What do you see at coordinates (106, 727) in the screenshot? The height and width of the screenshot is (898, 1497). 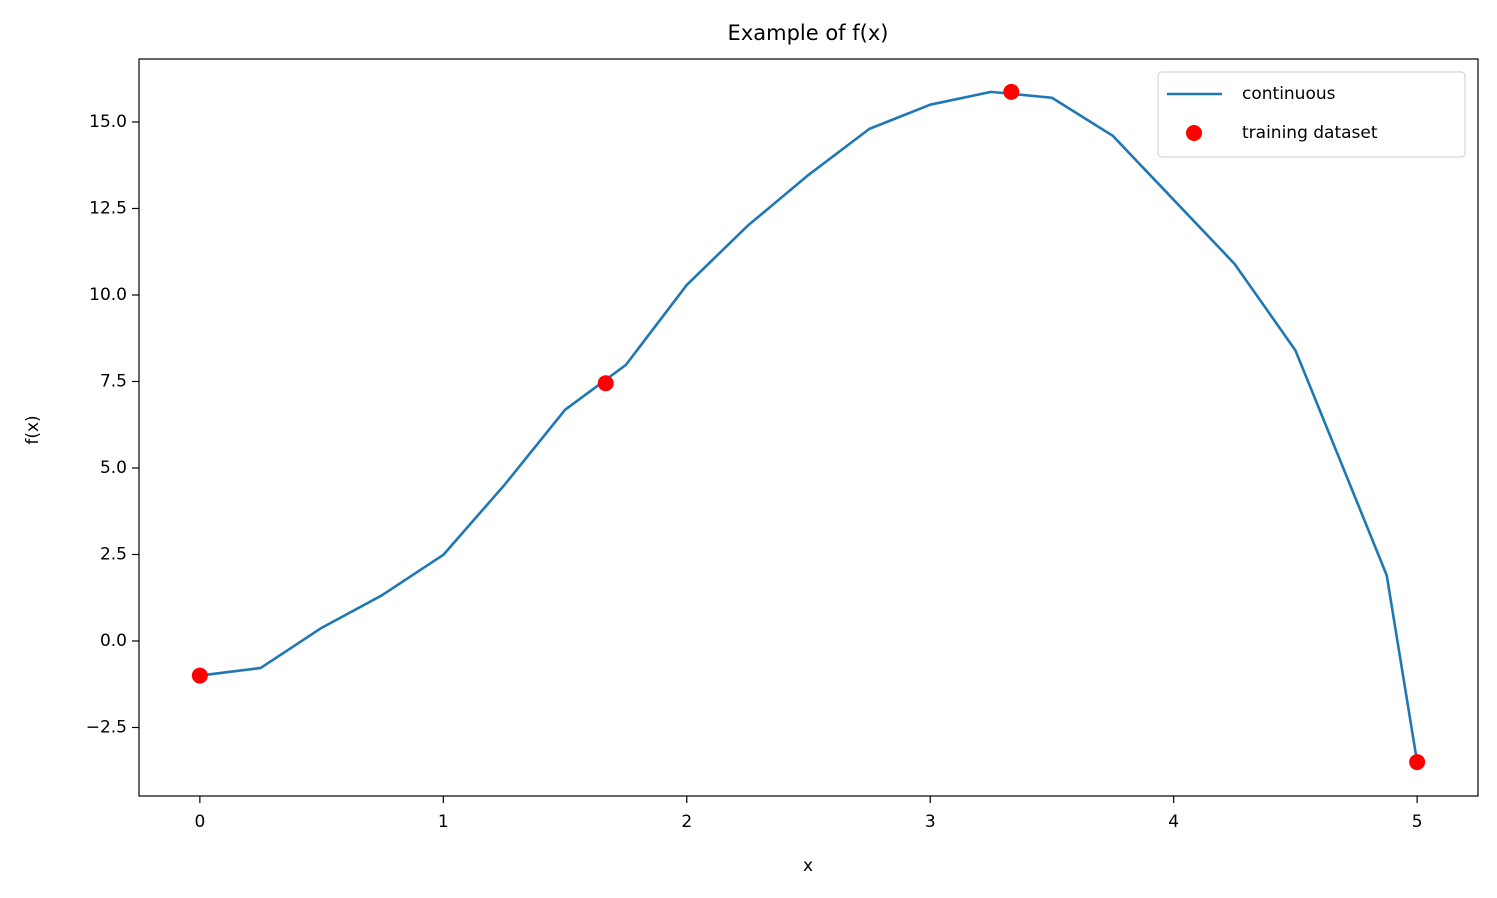 I see `y-tick-label: −2.5` at bounding box center [106, 727].